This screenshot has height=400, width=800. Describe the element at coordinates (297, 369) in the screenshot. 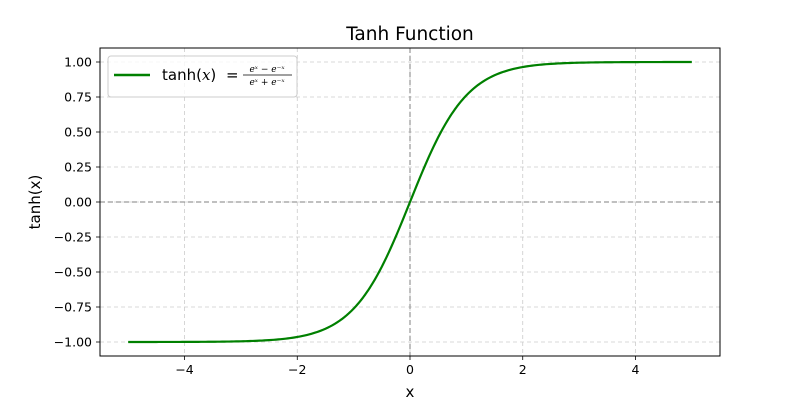

I see `x-tick-label: −2` at that location.